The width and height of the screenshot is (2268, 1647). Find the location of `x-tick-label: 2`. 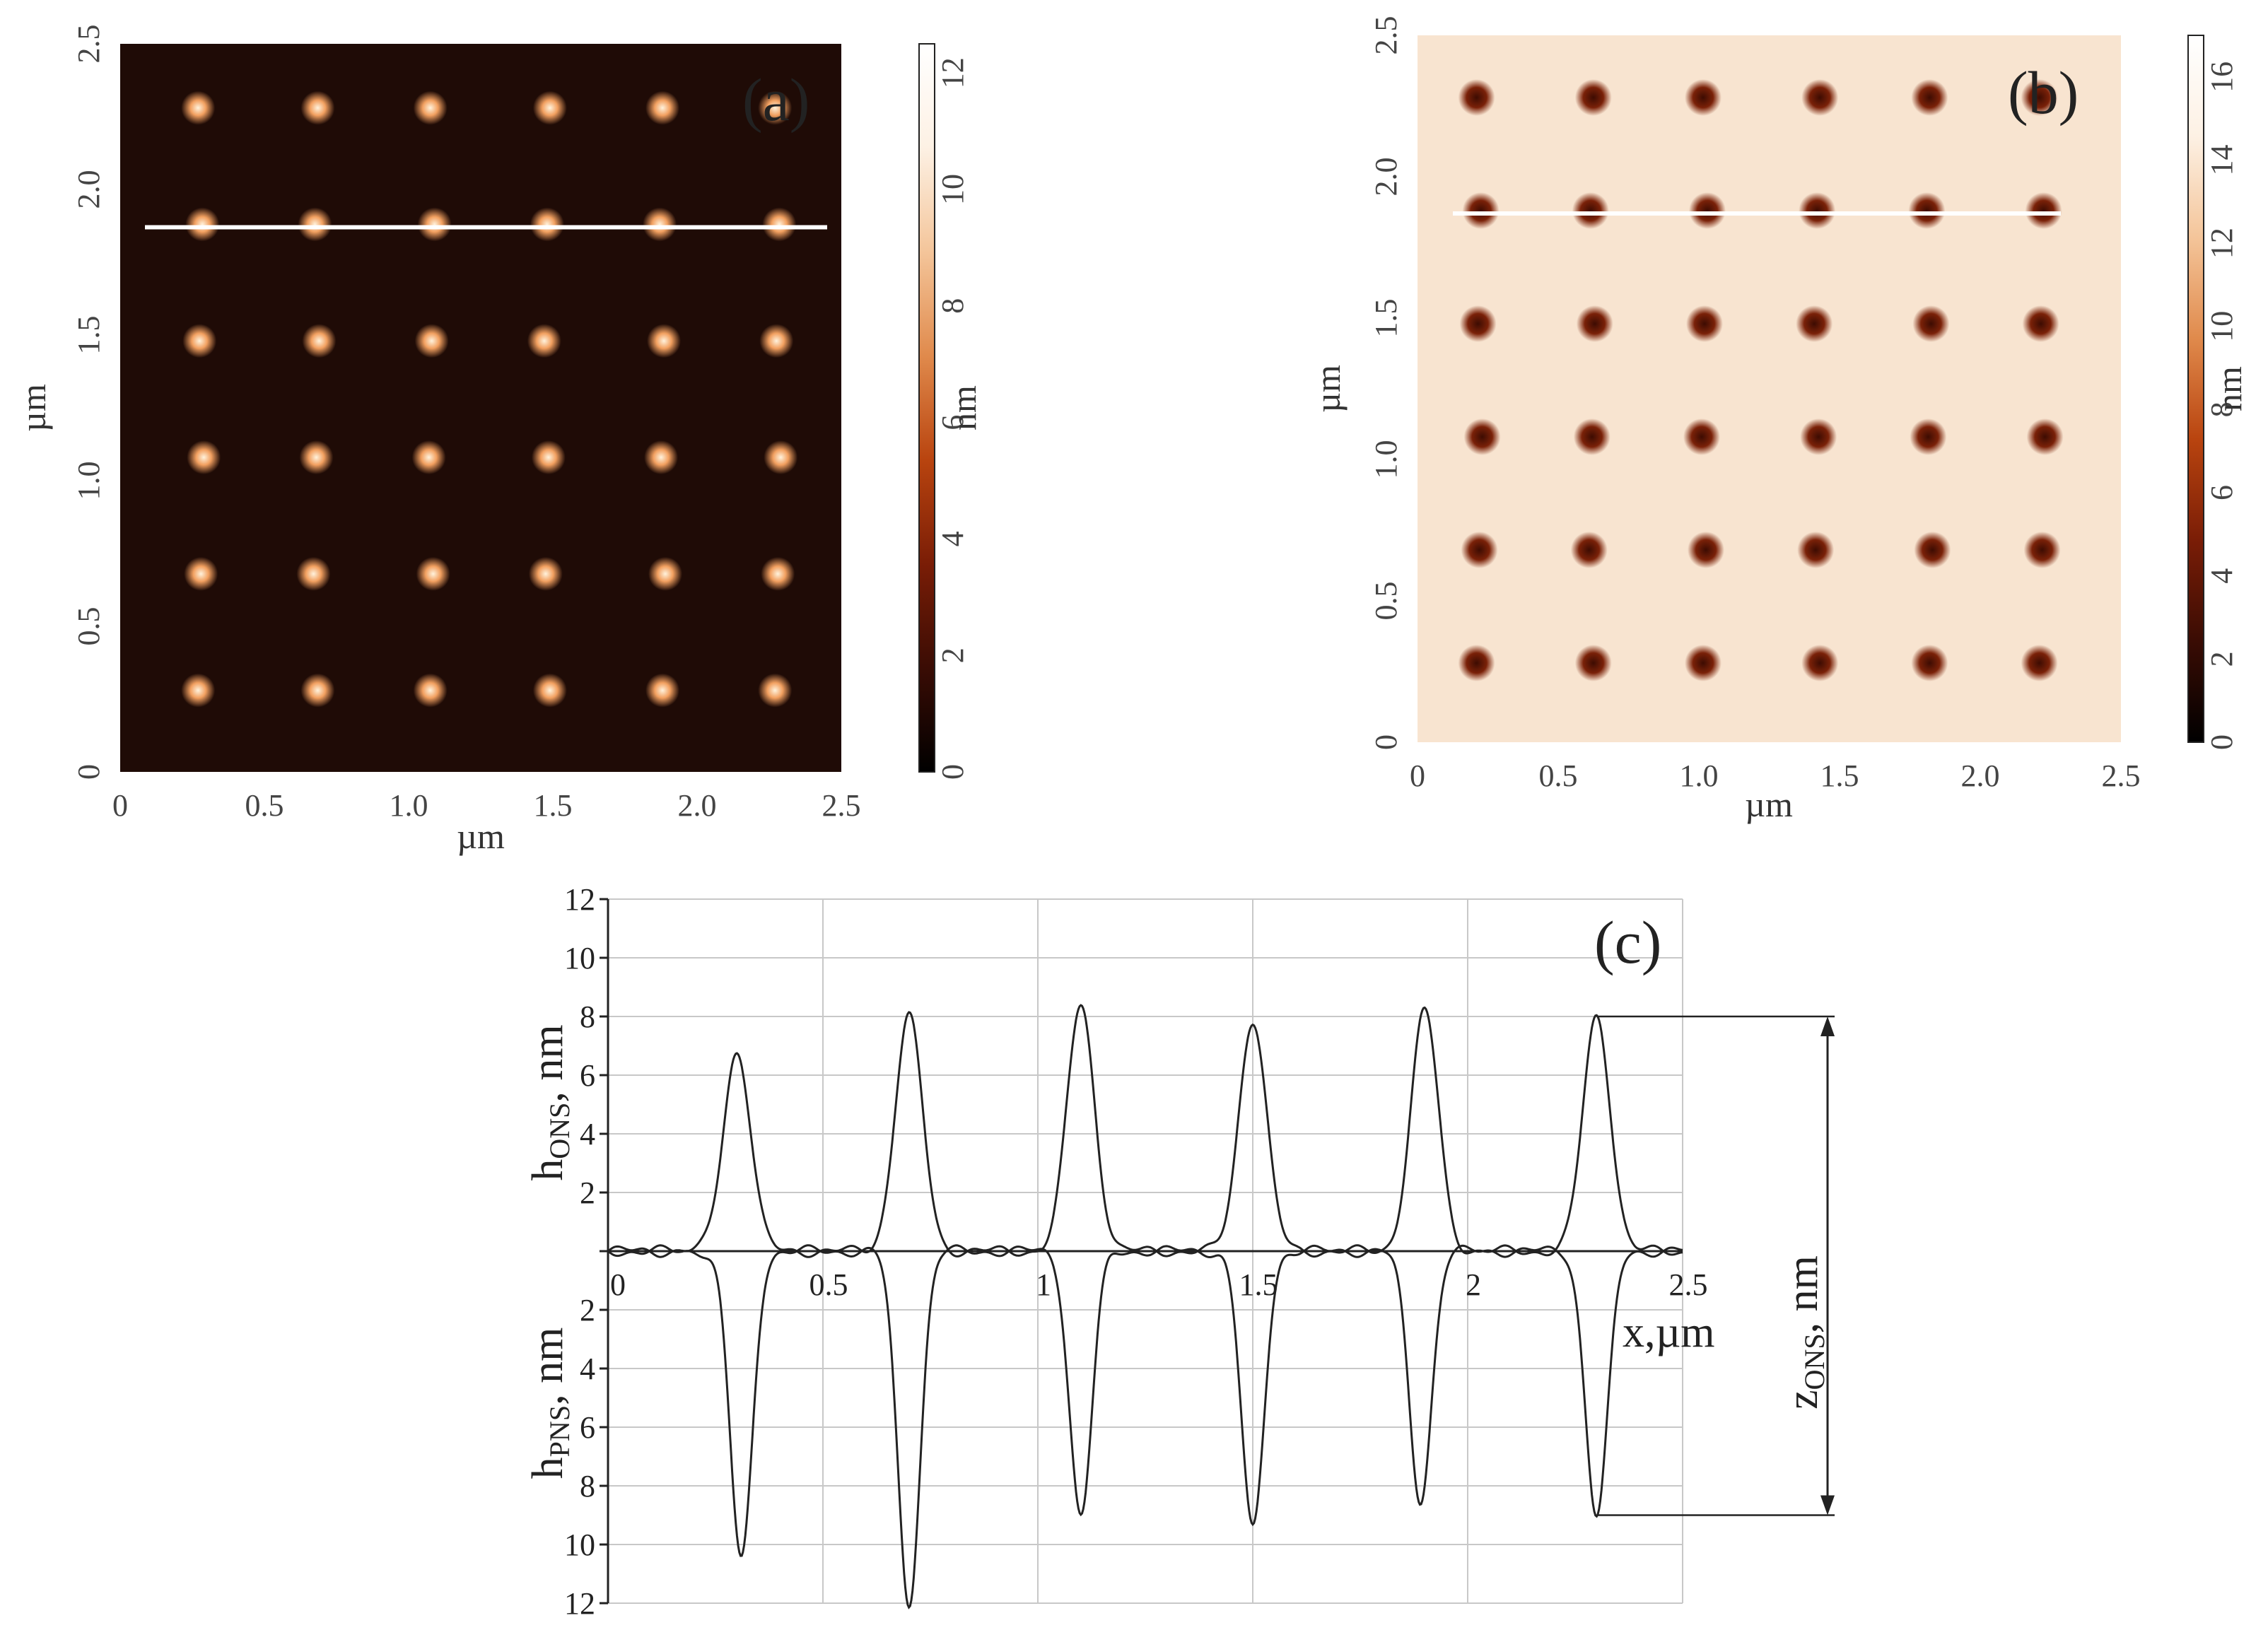

x-tick-label: 2 is located at coordinates (1473, 1284).